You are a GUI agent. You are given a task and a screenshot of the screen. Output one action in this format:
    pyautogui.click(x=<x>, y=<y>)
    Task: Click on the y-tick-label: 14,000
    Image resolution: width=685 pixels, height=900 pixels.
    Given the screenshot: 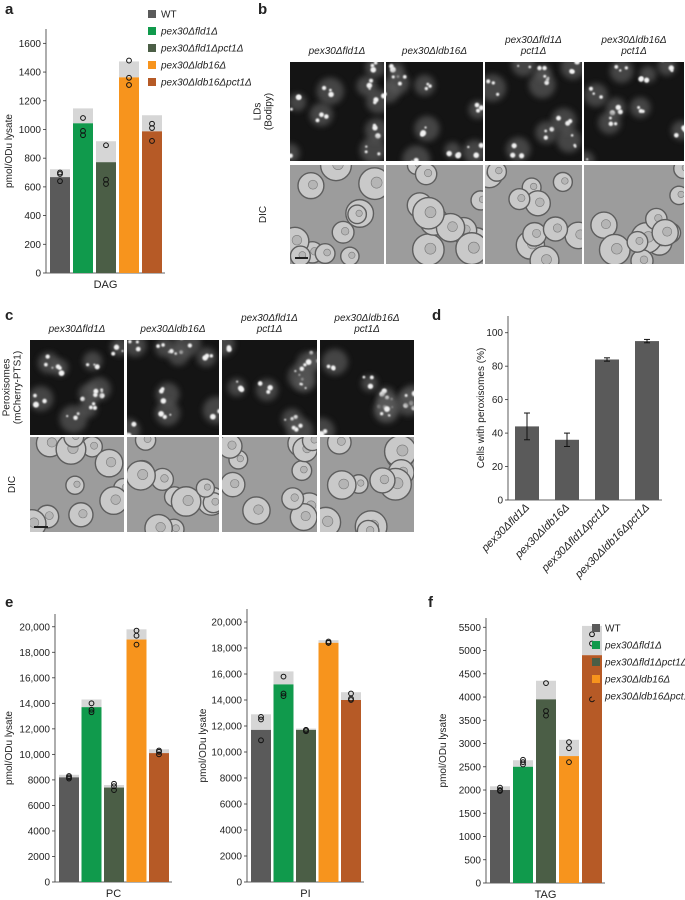 What is the action you would take?
    pyautogui.click(x=226, y=701)
    